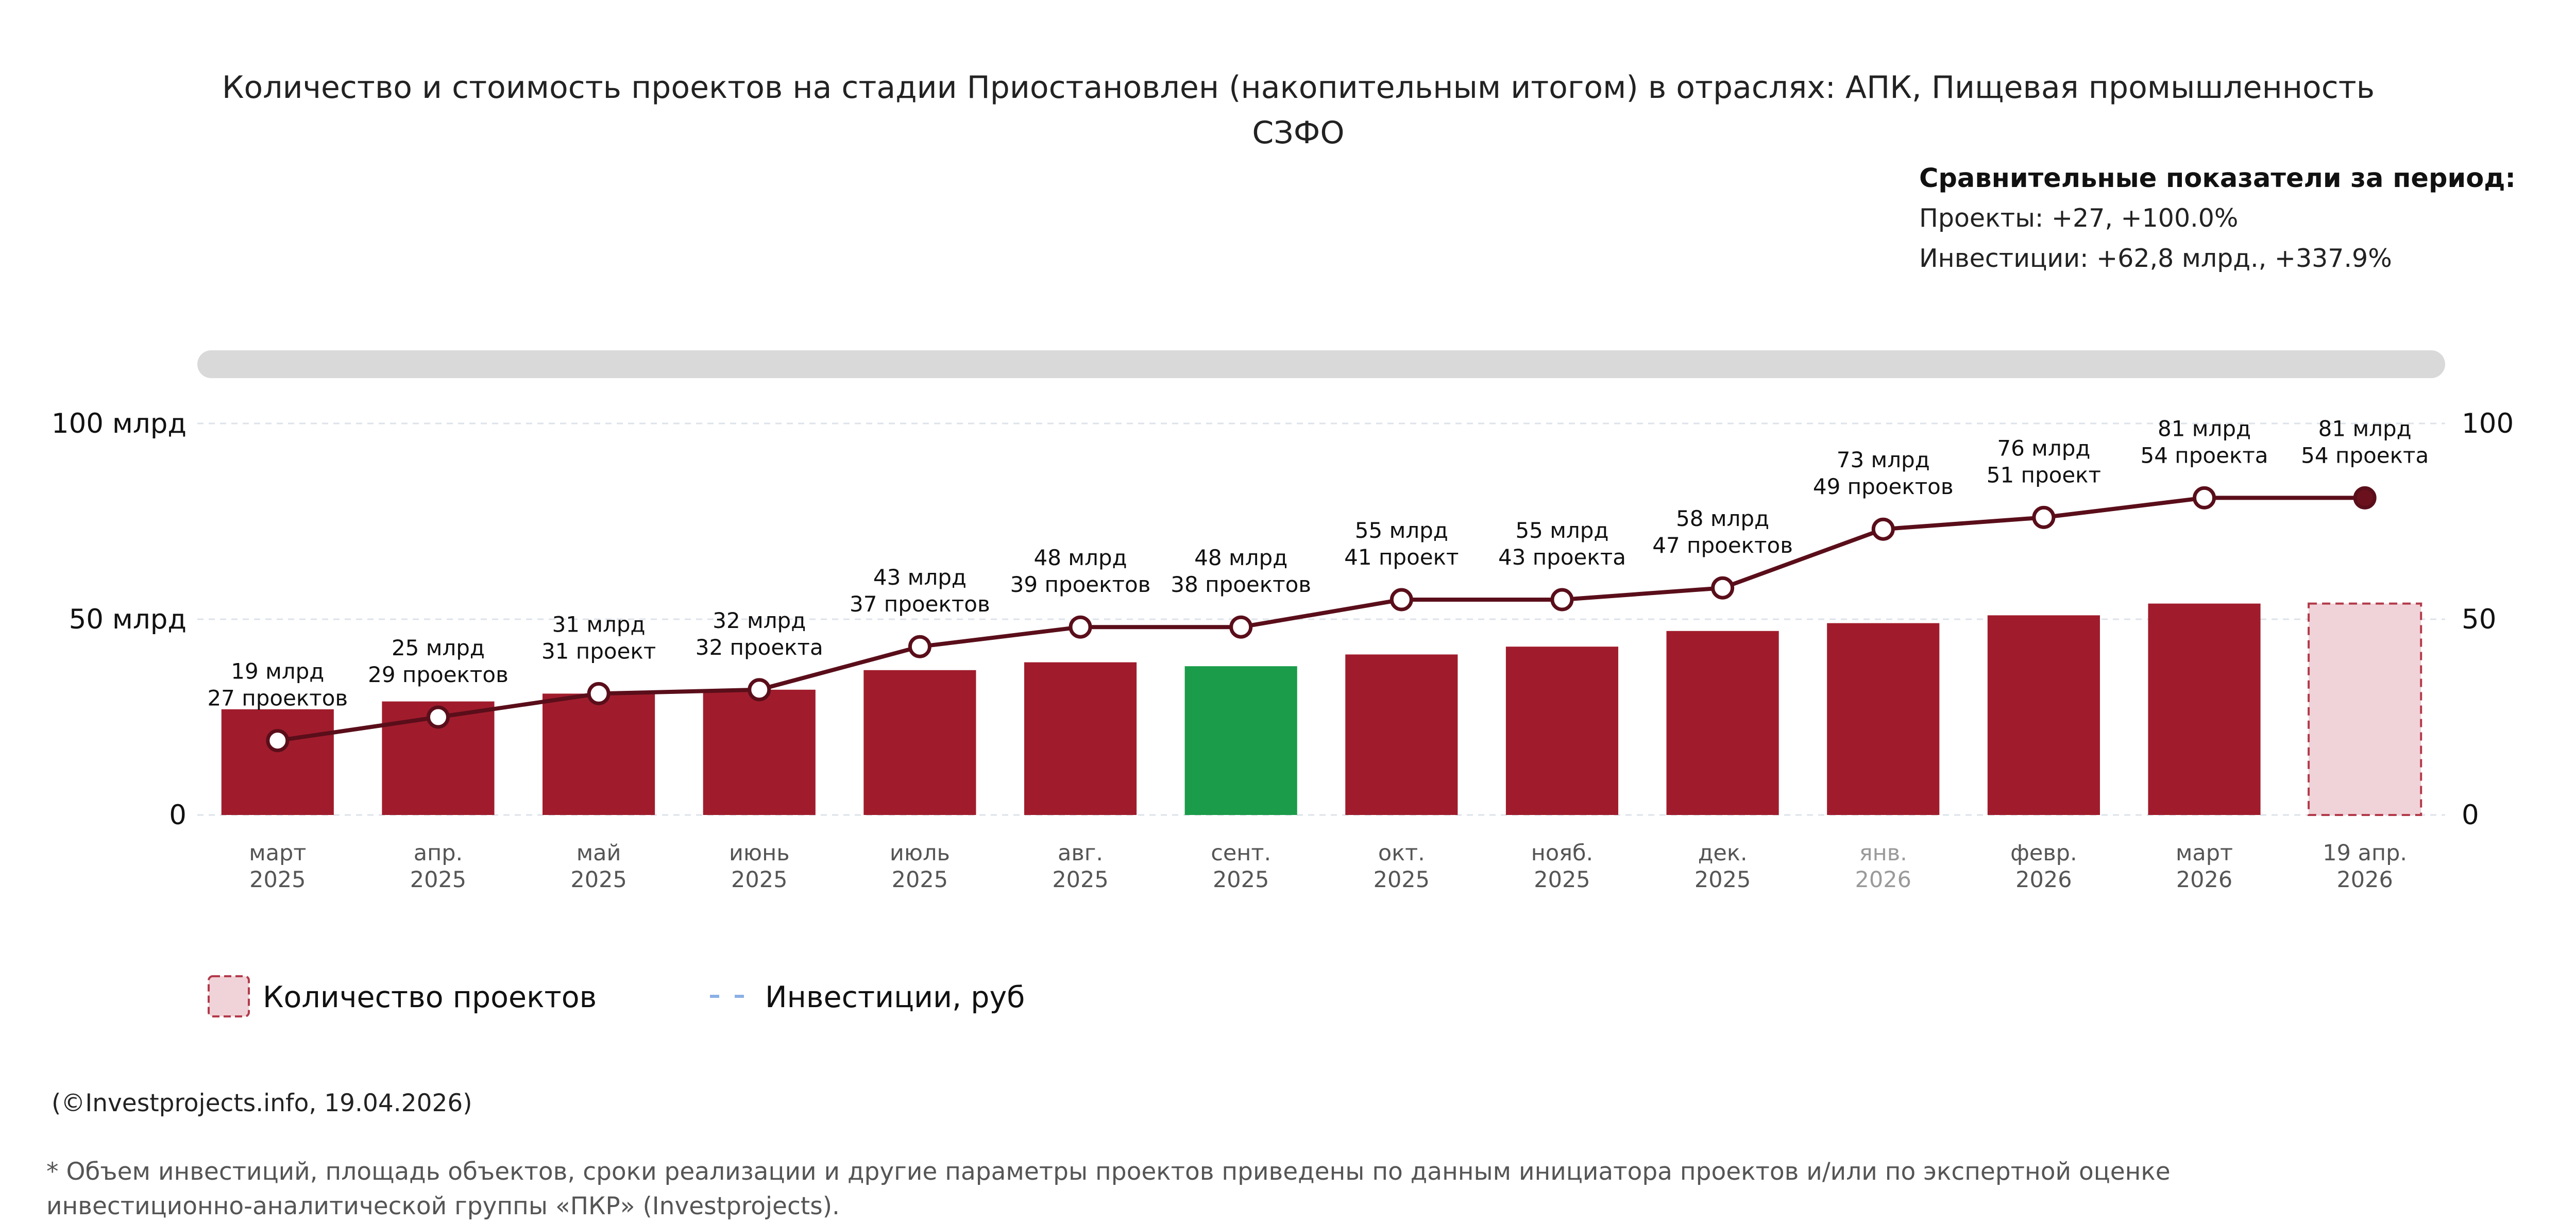 This screenshot has height=1223, width=2576. What do you see at coordinates (1401, 557) in the screenshot?
I see `data-label-projects: 41 проект` at bounding box center [1401, 557].